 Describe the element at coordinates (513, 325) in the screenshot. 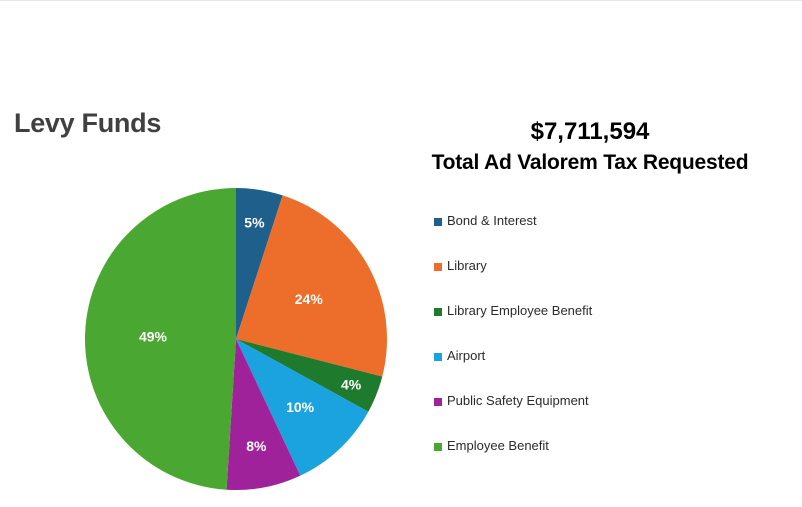

I see `legend-item: Library Employee Benefit` at that location.